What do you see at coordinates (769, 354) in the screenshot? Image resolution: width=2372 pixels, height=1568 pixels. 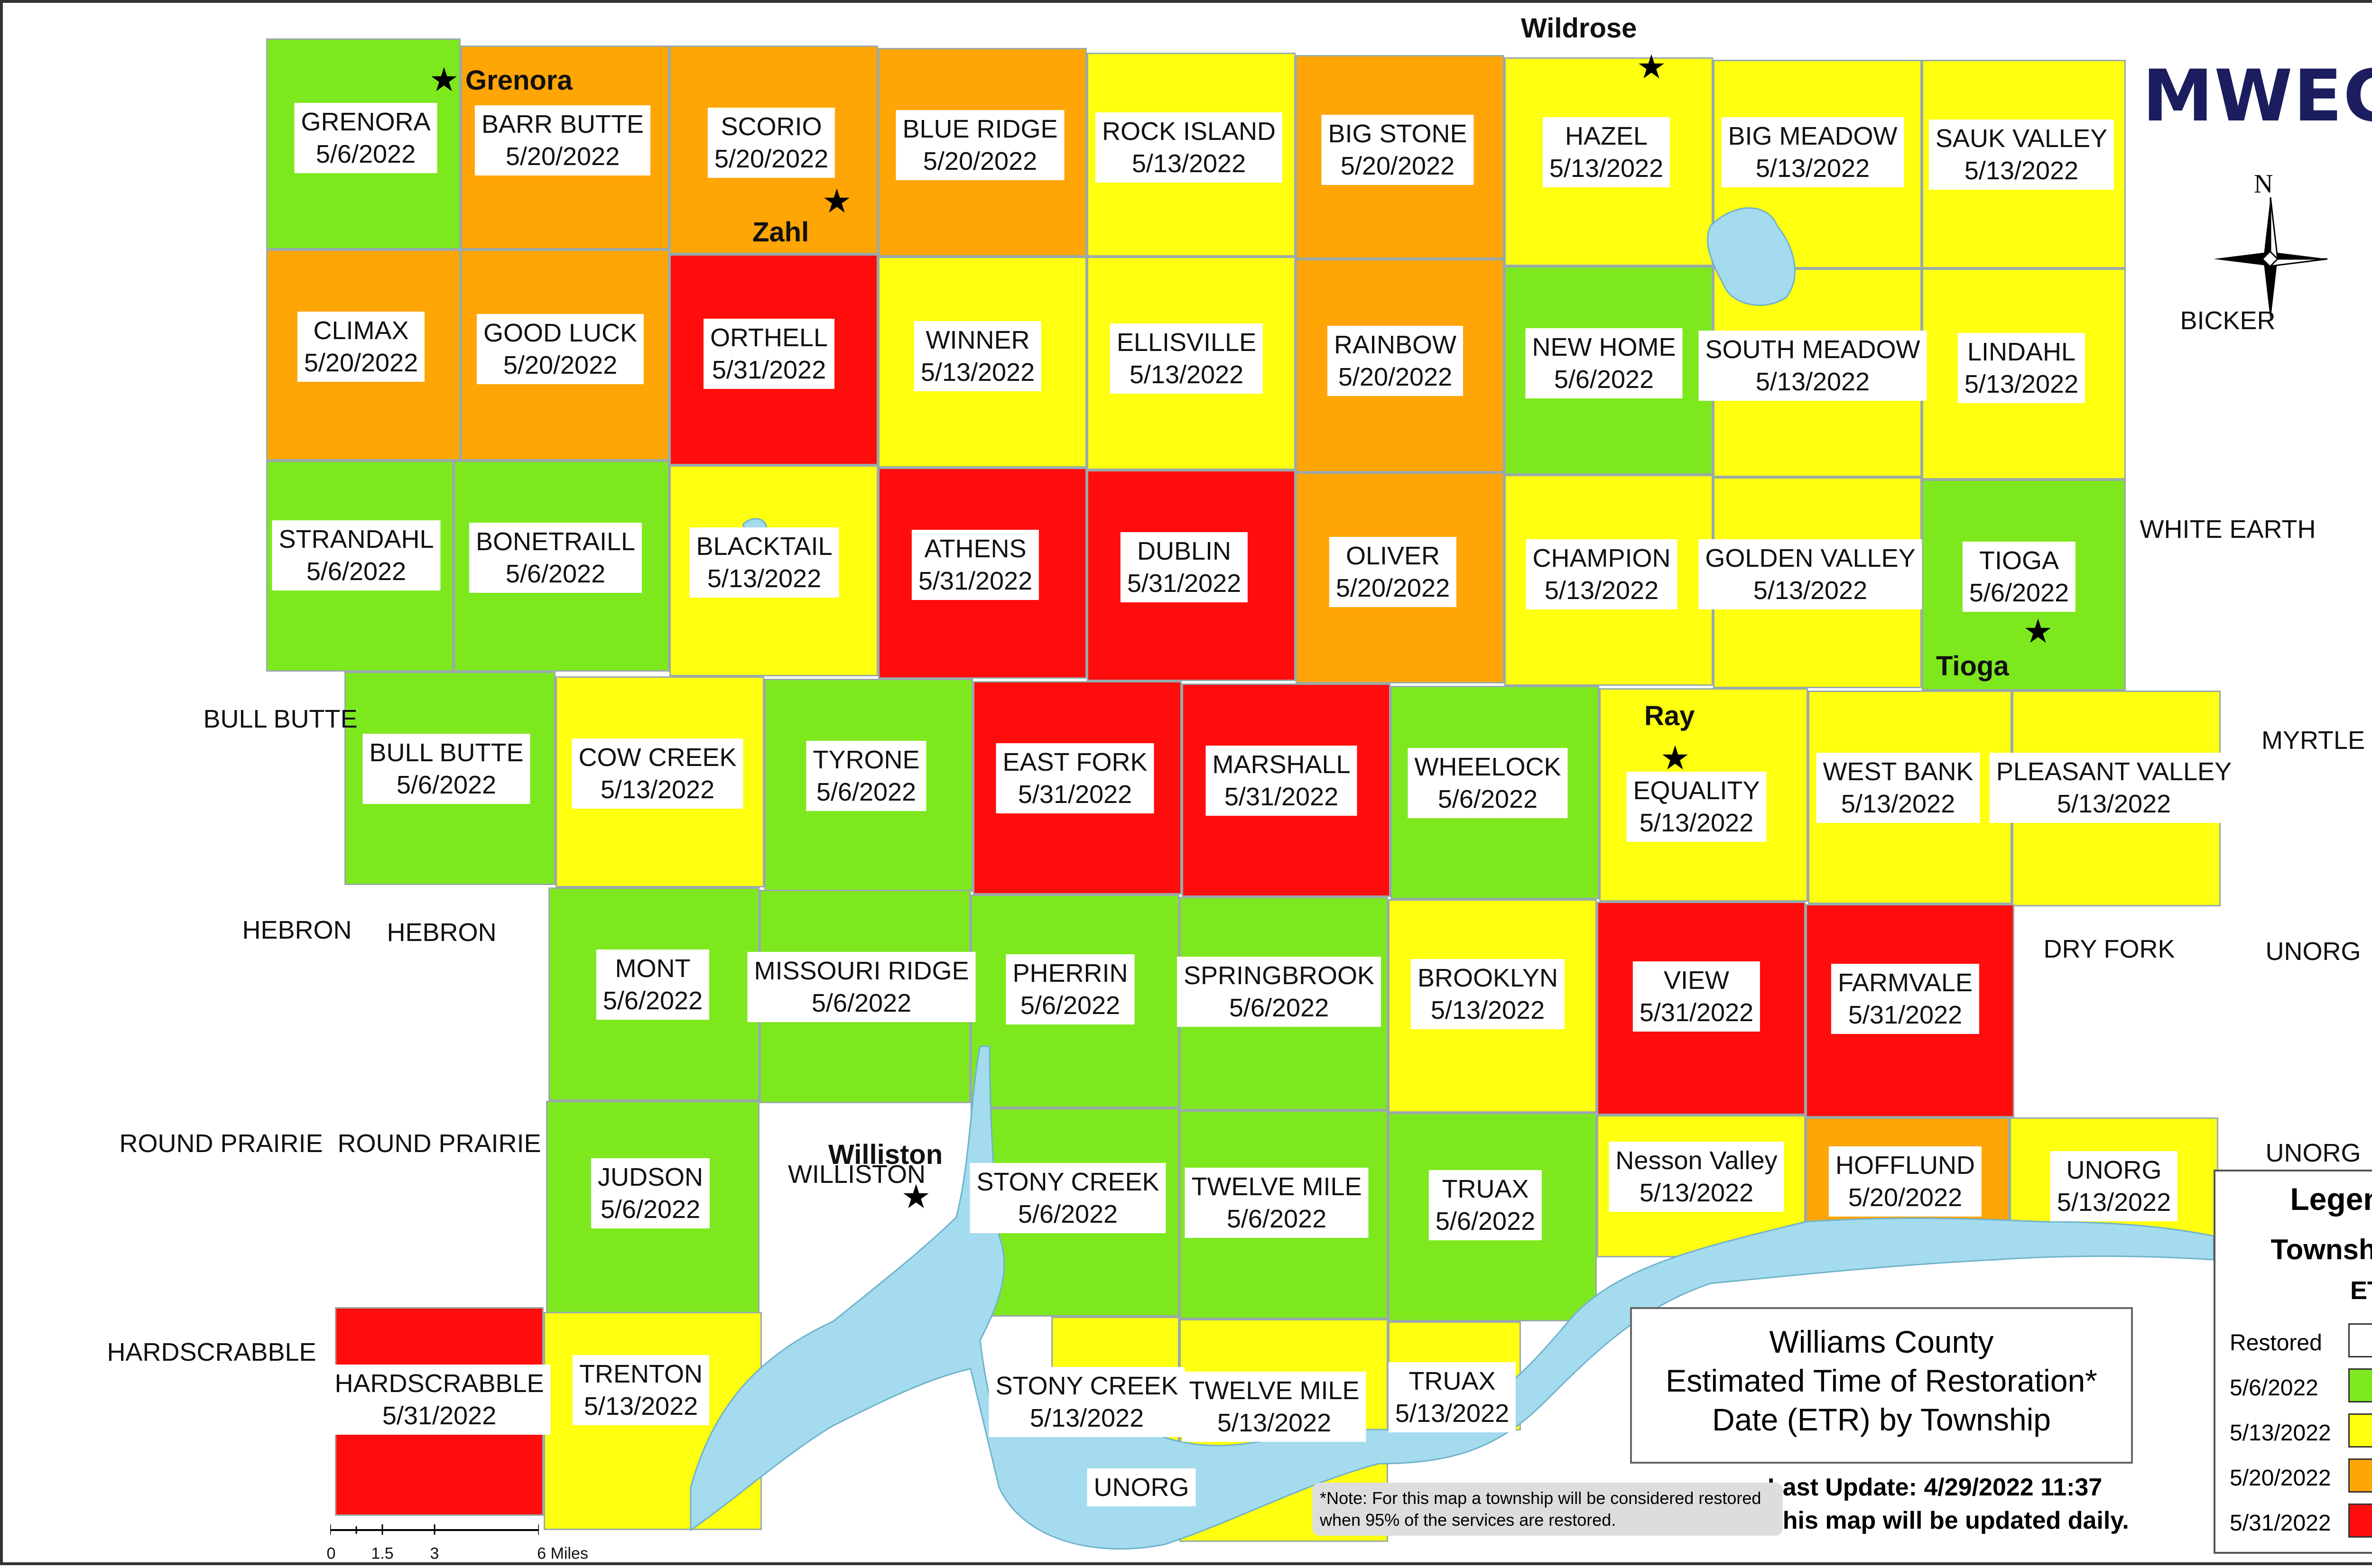 I see `label-orthell: ORTHELL 5/31/2022` at bounding box center [769, 354].